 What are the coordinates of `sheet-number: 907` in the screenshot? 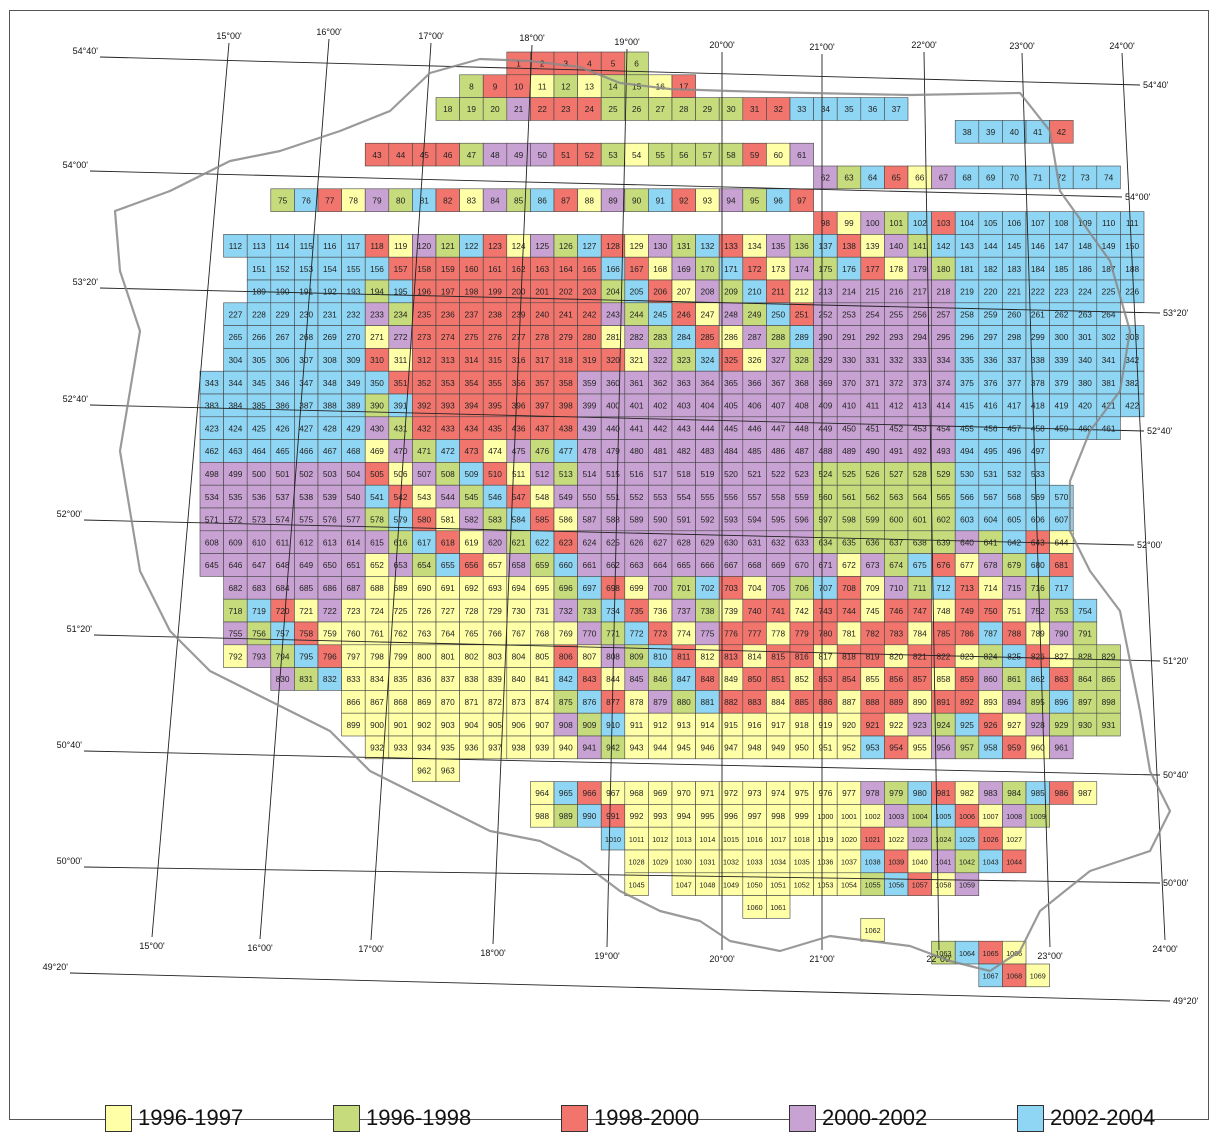 It's located at (542, 725).